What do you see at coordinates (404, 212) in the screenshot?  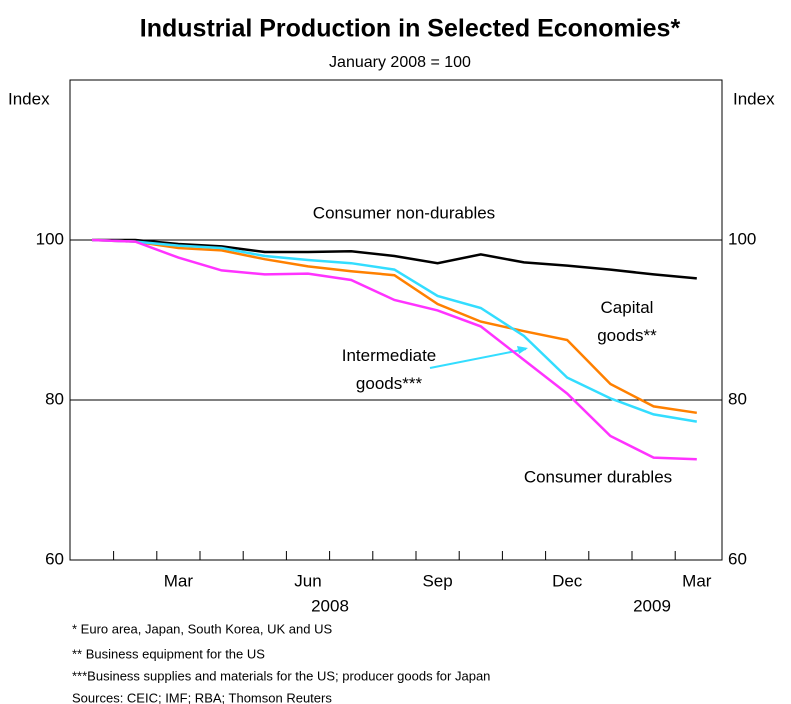 I see `series-label: Consumer non-durables` at bounding box center [404, 212].